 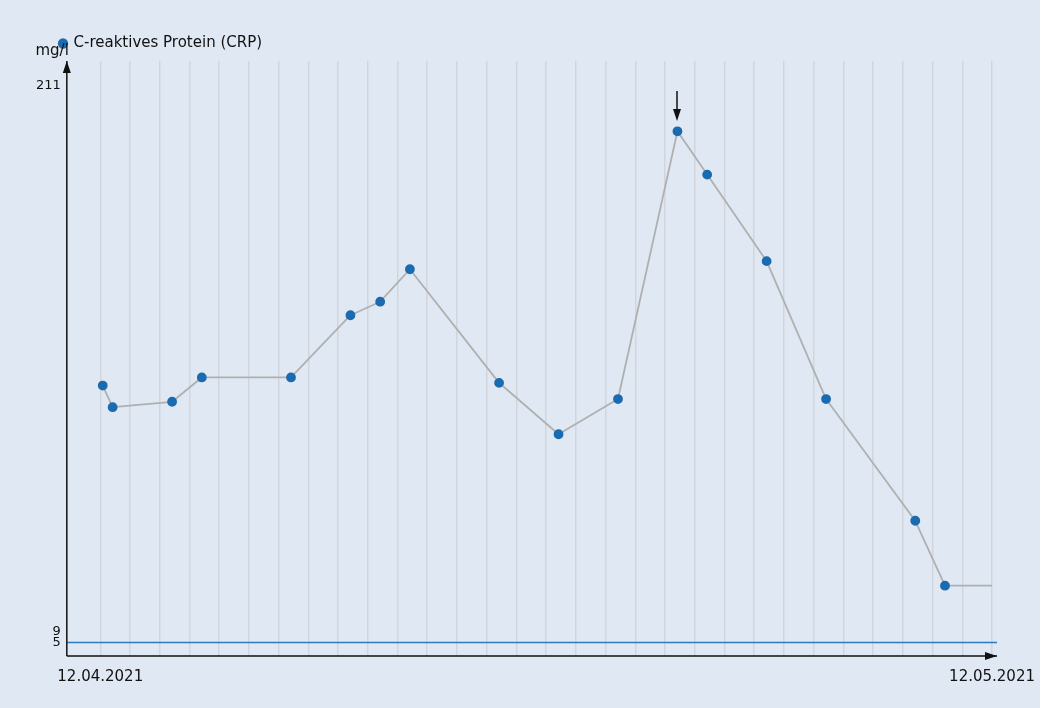 I want to click on legend-label: C-reaktives Protein (CRP), so click(x=168, y=42).